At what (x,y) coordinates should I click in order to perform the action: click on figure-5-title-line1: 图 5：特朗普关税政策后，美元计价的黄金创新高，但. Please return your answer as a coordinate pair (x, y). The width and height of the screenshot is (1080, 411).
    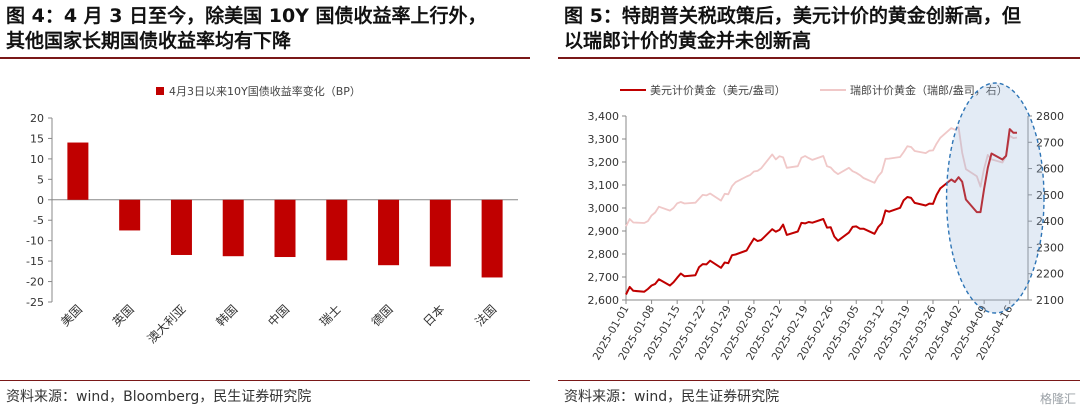
    Looking at the image, I should click on (792, 16).